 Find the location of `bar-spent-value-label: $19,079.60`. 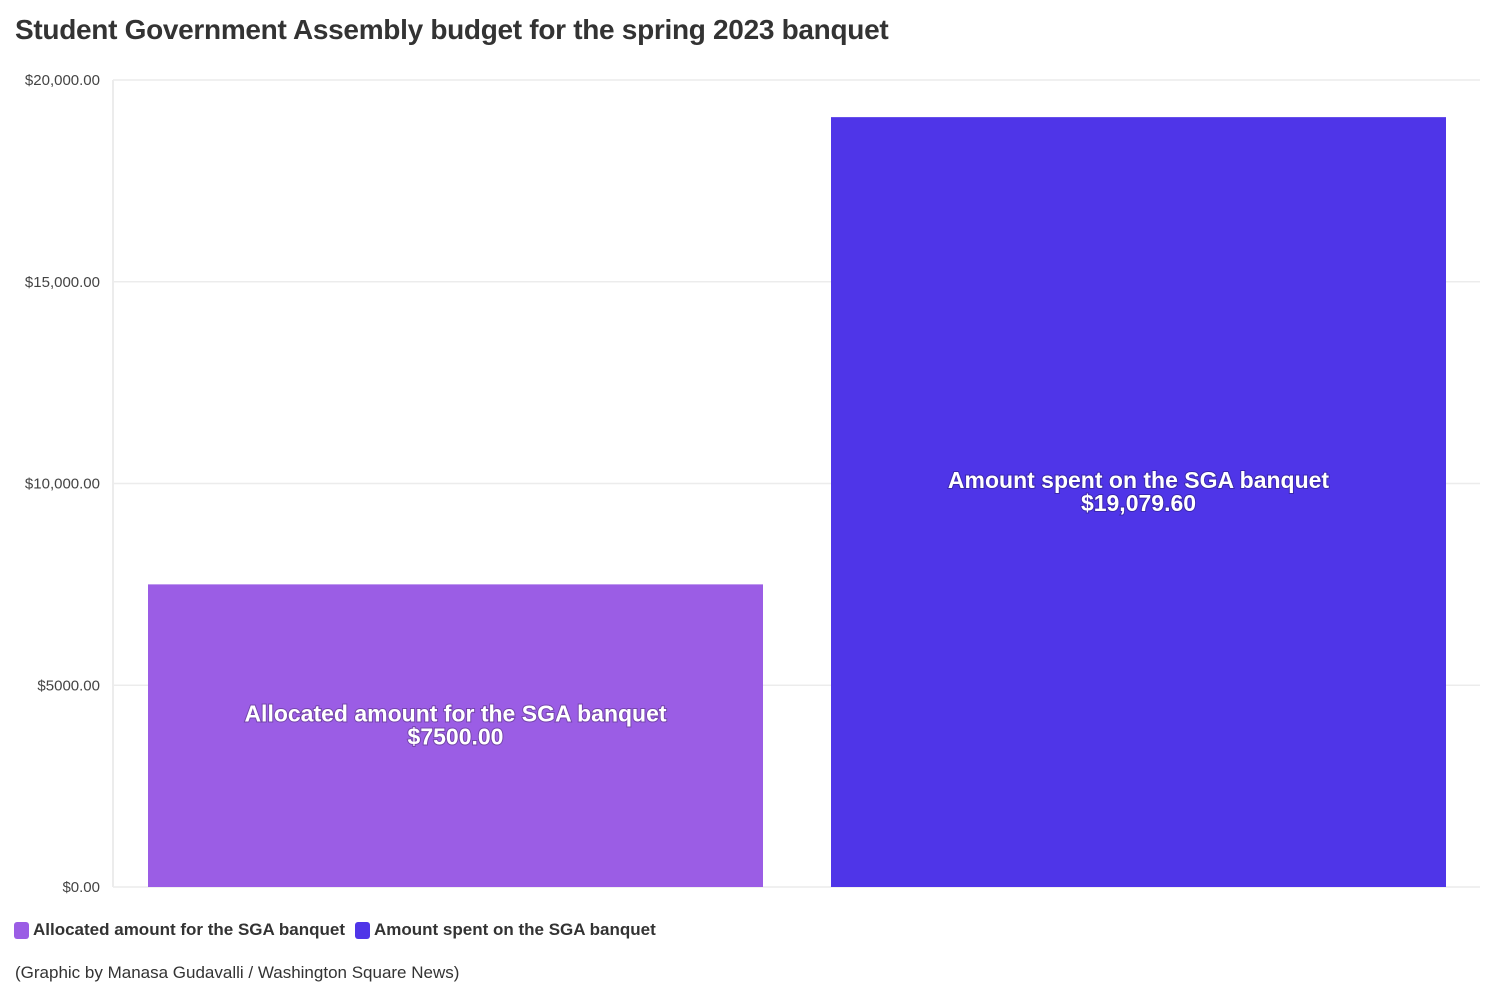

bar-spent-value-label: $19,079.60 is located at coordinates (1138, 503).